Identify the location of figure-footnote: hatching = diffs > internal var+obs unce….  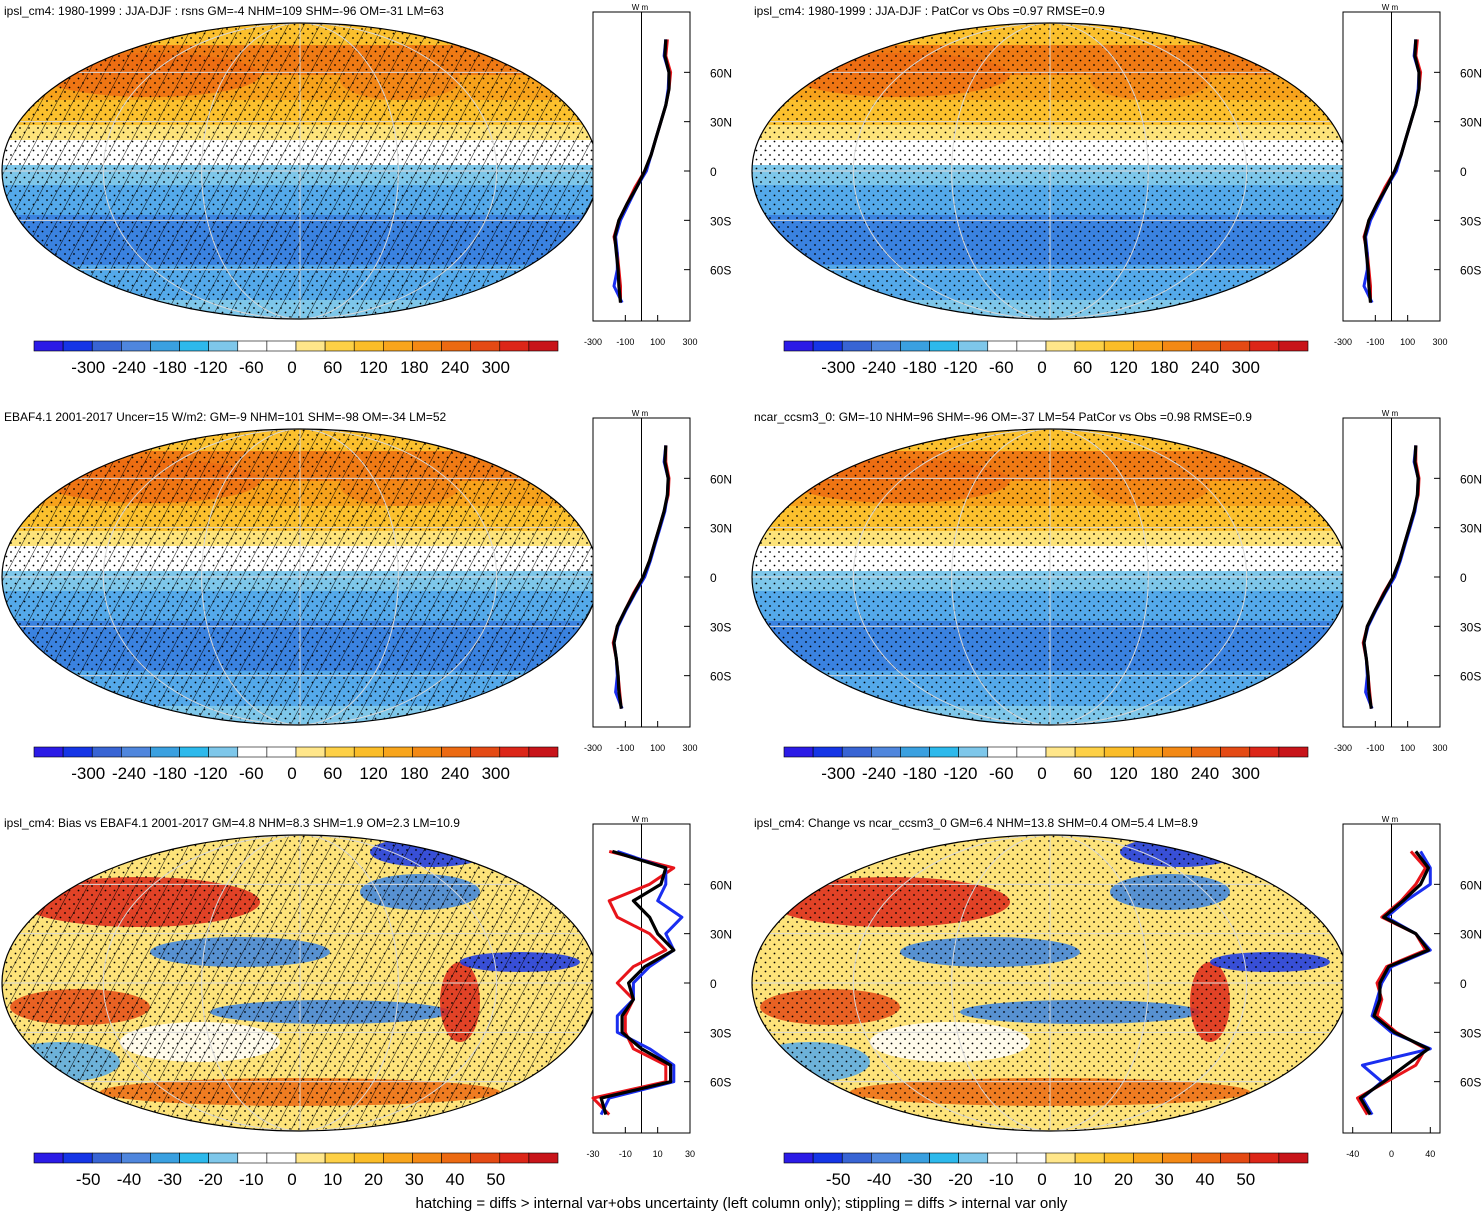
(741, 1203).